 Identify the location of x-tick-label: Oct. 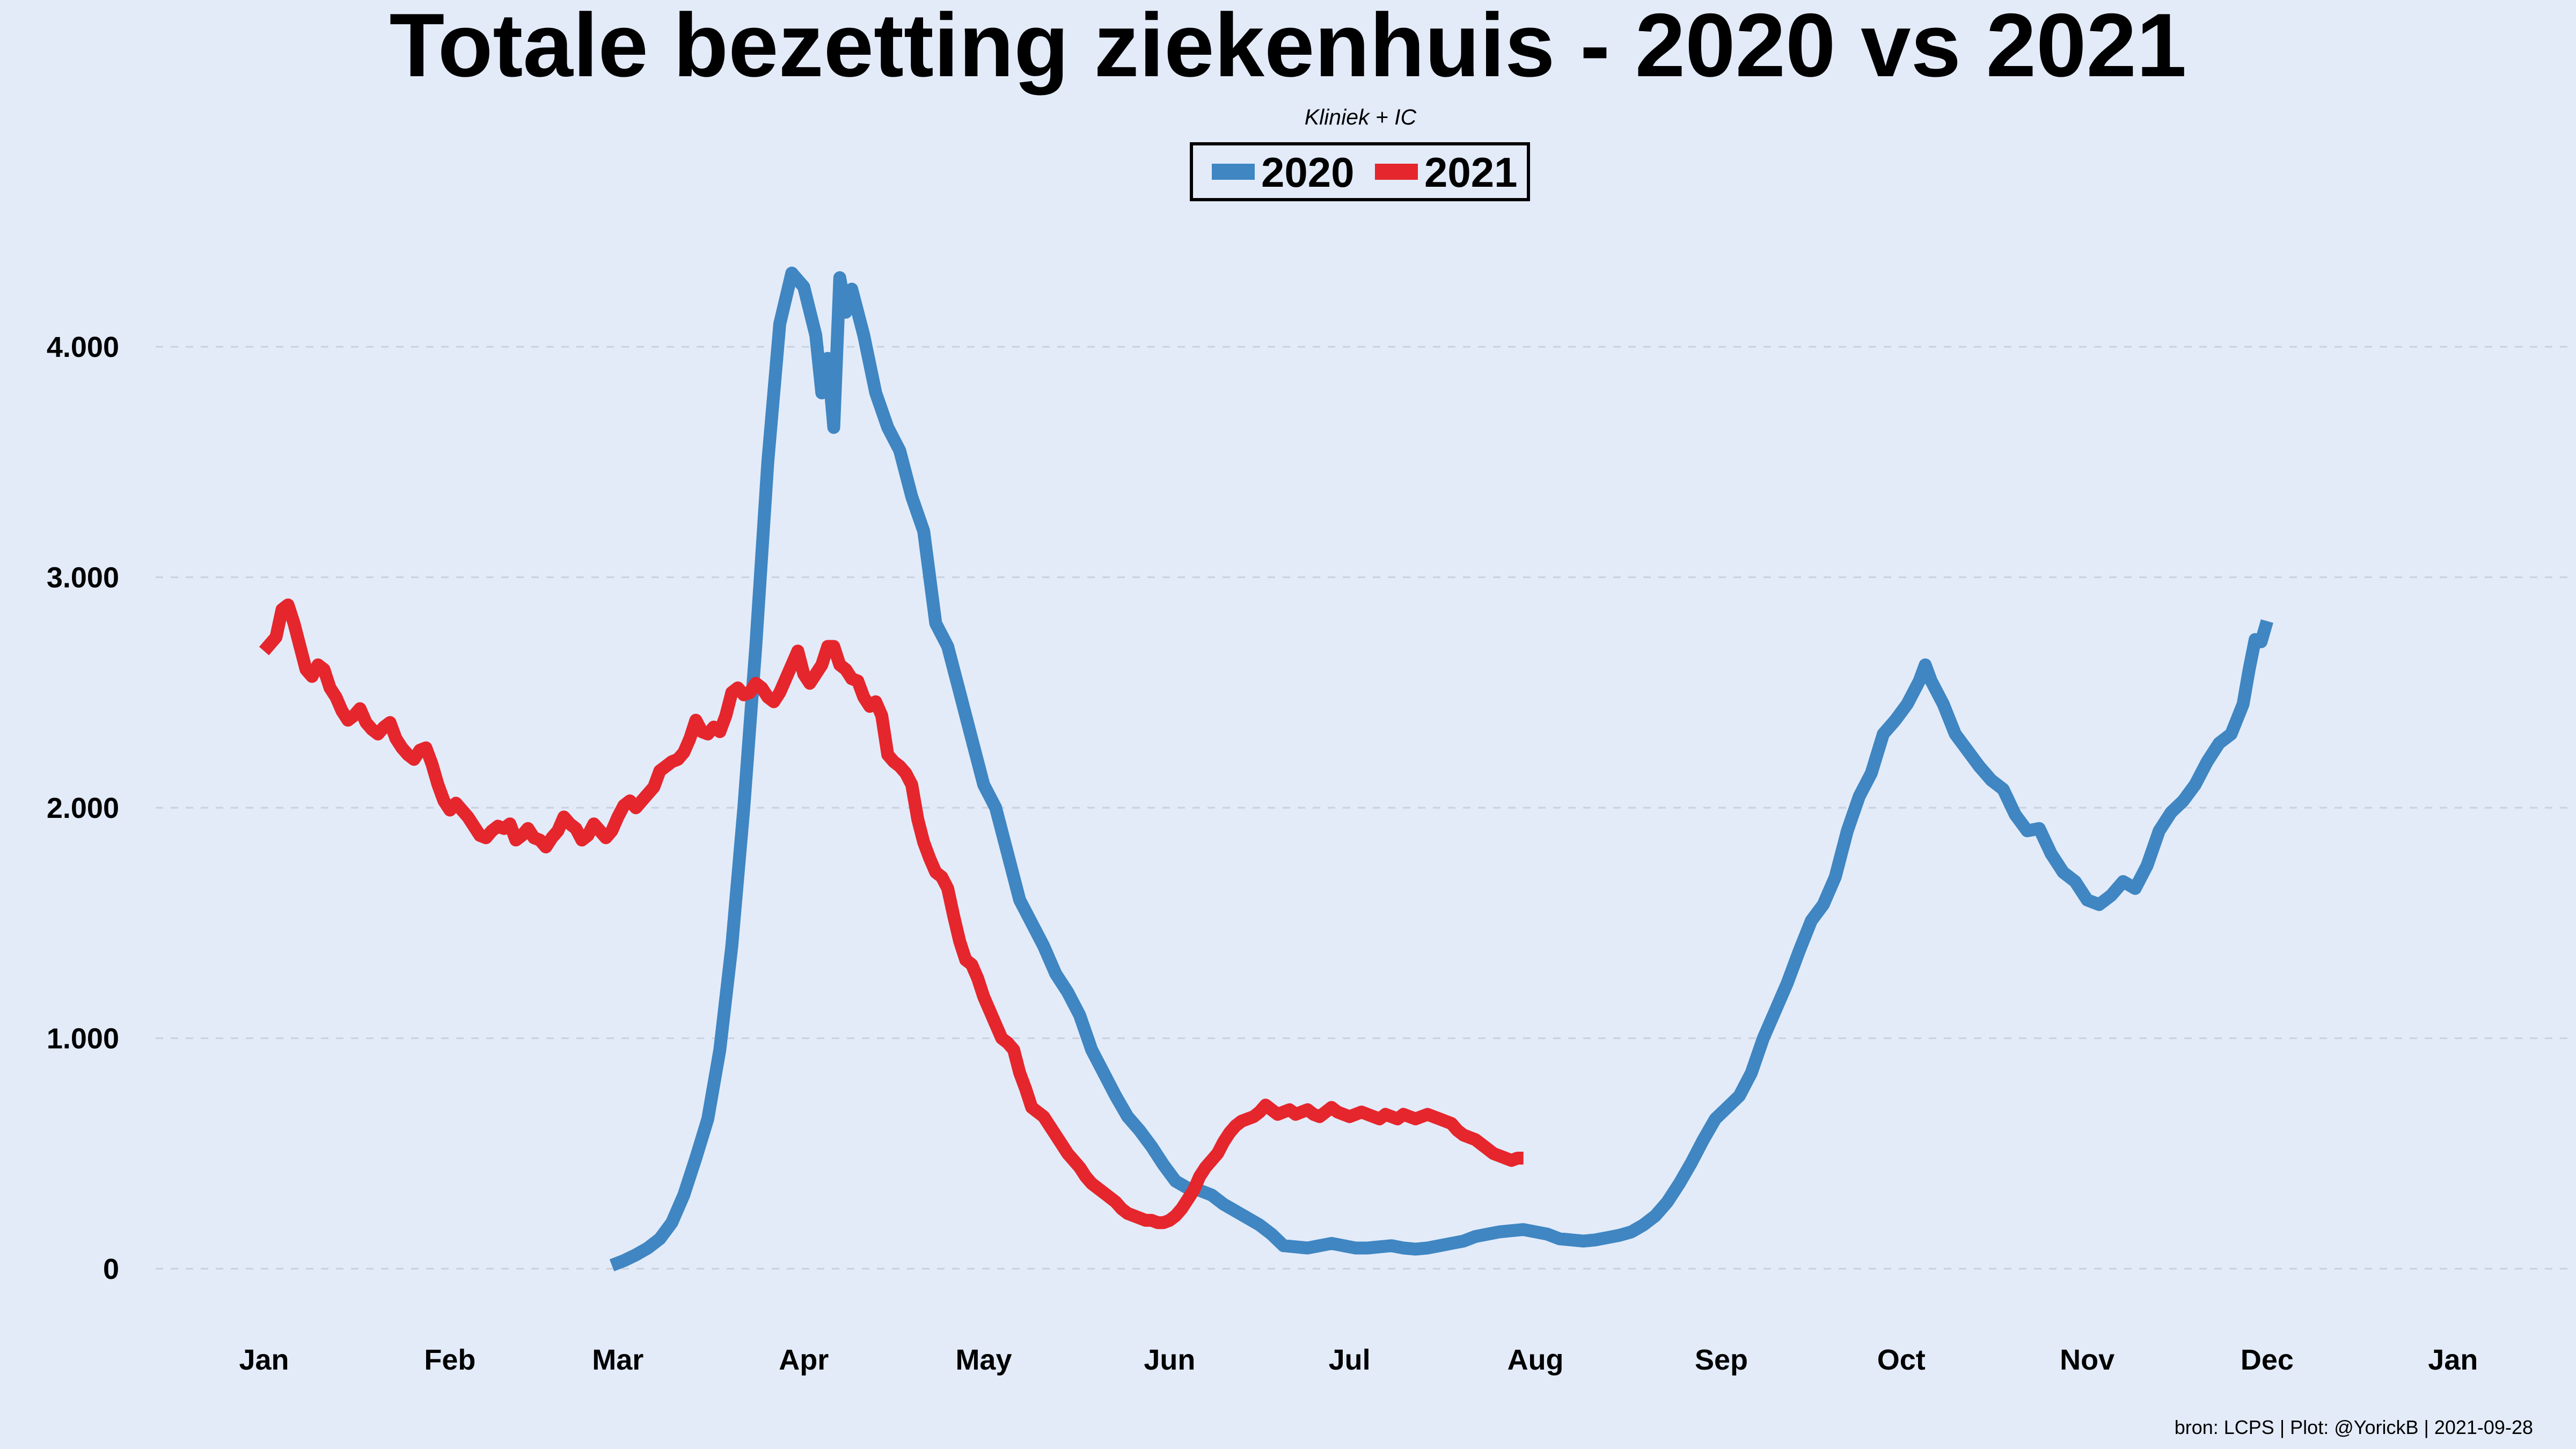
(1901, 1360).